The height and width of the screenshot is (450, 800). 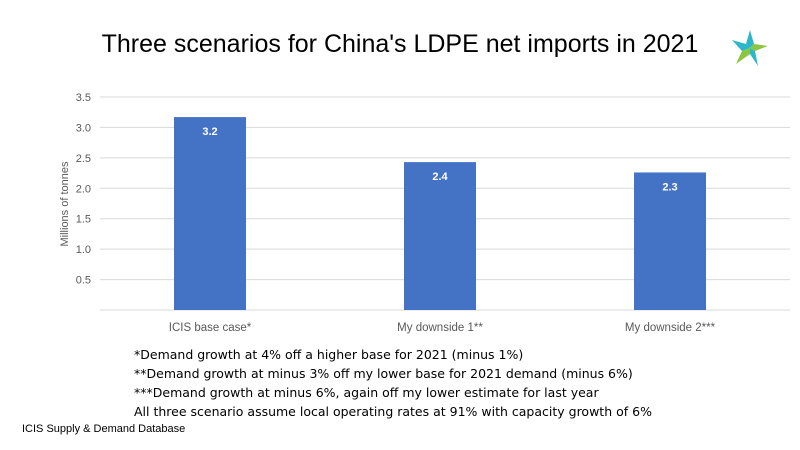 I want to click on y-tick-label: 0.5, so click(x=83, y=281).